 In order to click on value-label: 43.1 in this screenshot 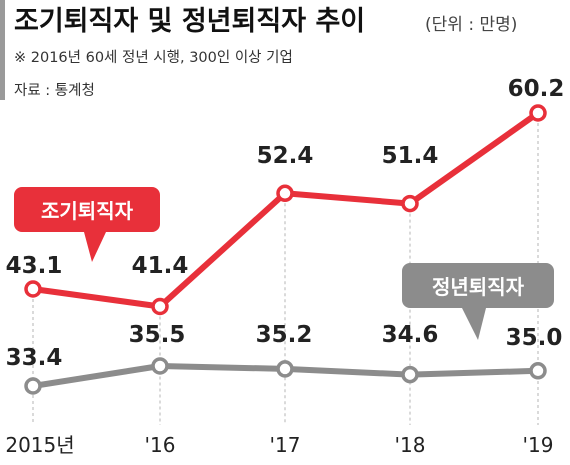, I will do `click(34, 266)`.